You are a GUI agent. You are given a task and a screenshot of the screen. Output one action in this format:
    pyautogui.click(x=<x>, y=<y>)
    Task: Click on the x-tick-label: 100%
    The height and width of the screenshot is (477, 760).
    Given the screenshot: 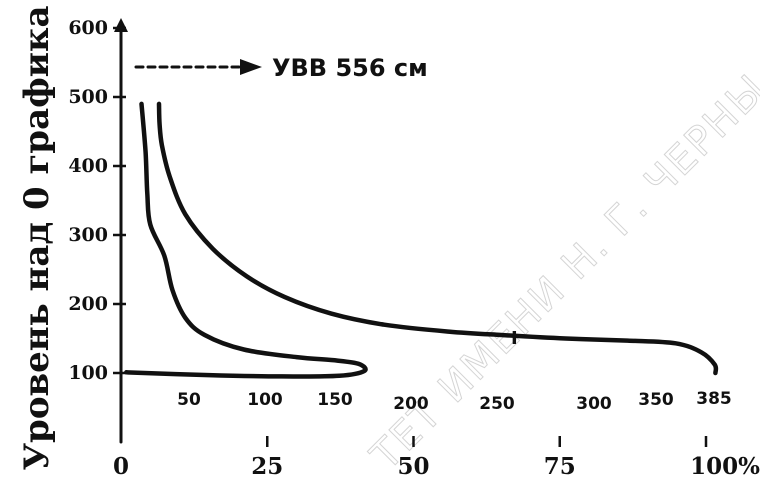 What is the action you would take?
    pyautogui.click(x=725, y=465)
    